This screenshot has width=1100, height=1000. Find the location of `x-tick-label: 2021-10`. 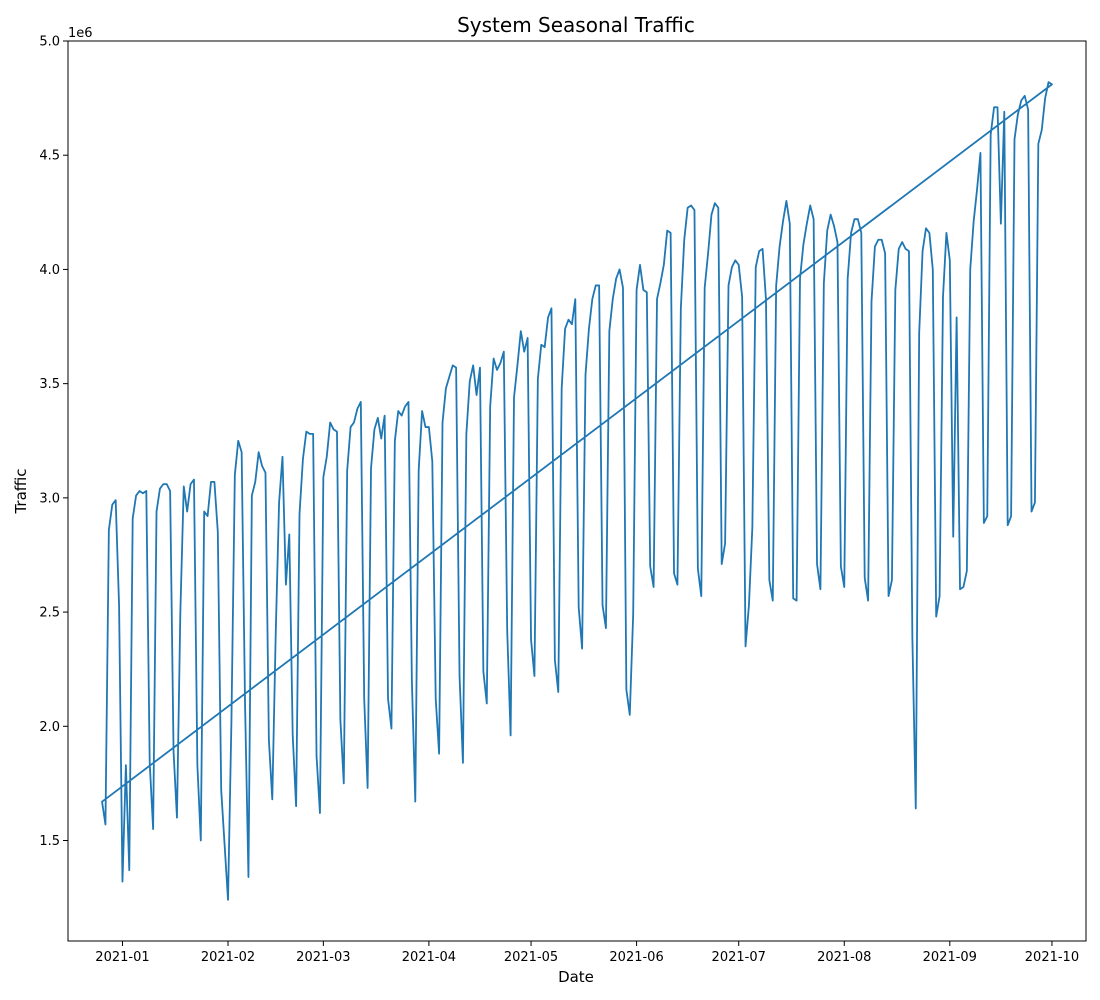

x-tick-label: 2021-10 is located at coordinates (1052, 957).